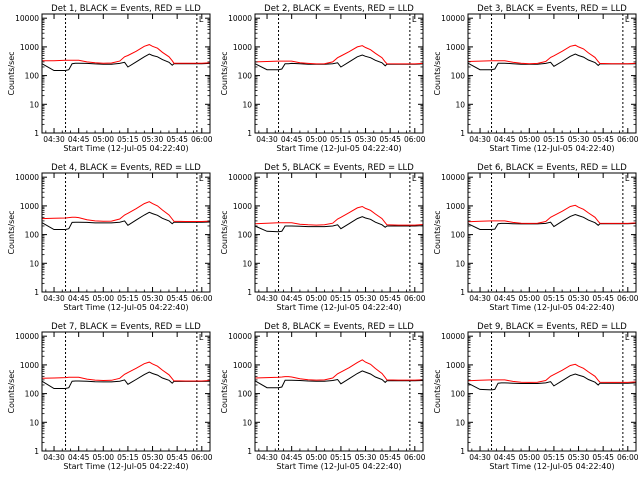 This screenshot has width=640, height=484. Describe the element at coordinates (339, 9) in the screenshot. I see `panel-title: Det 2, BLACK = Events, RED = LLD` at that location.